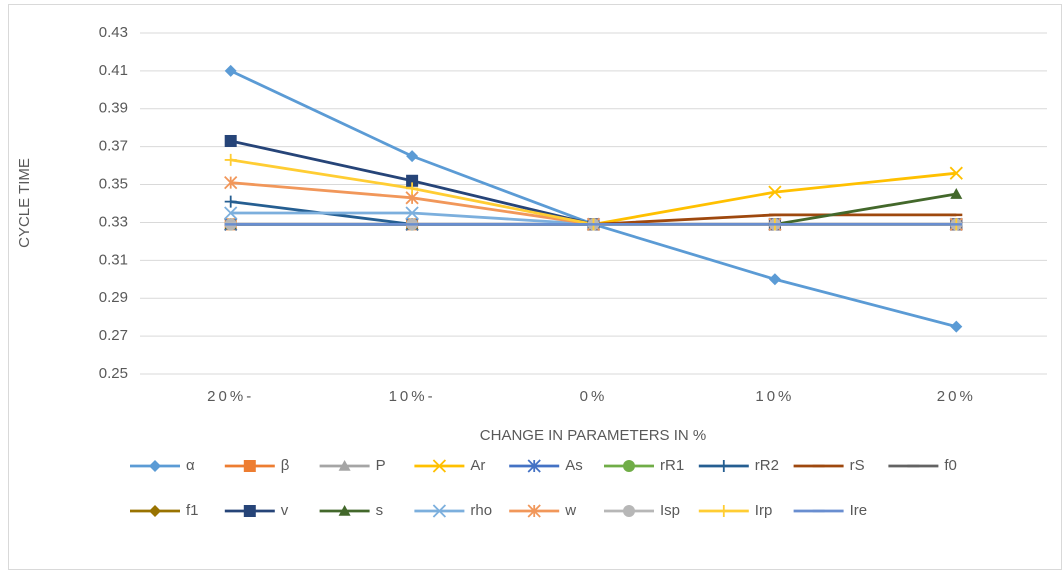 The width and height of the screenshot is (1063, 571). Describe the element at coordinates (113, 335) in the screenshot. I see `y-tick-label: 0.27` at that location.